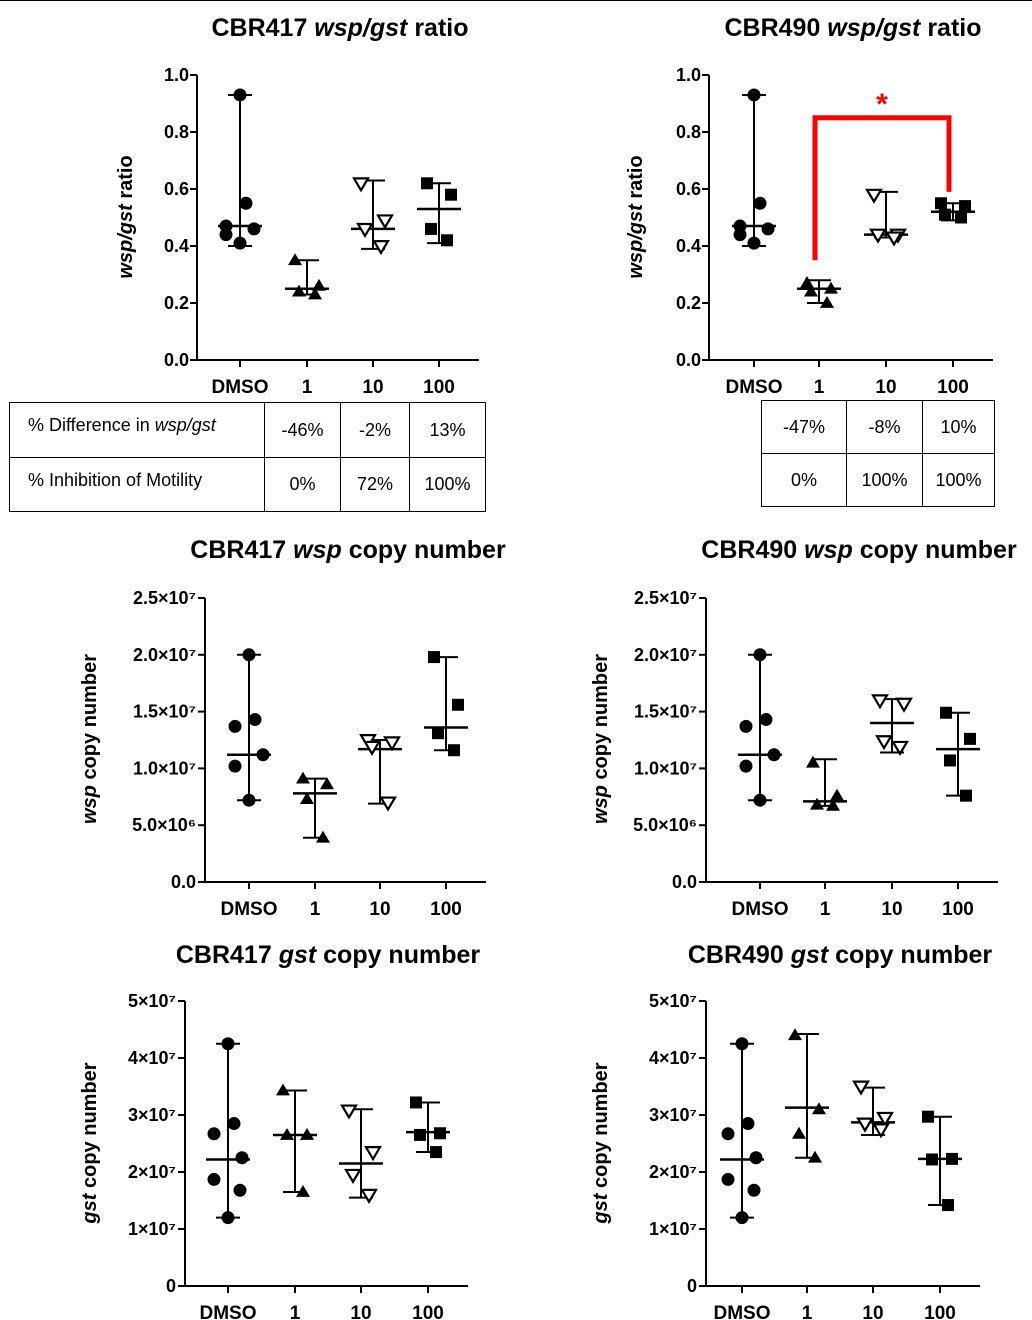 Image resolution: width=1032 pixels, height=1320 pixels. Describe the element at coordinates (247, 484) in the screenshot. I see `table-row-inhibition: % Inhibition of Motility 0% 72% 100%` at that location.